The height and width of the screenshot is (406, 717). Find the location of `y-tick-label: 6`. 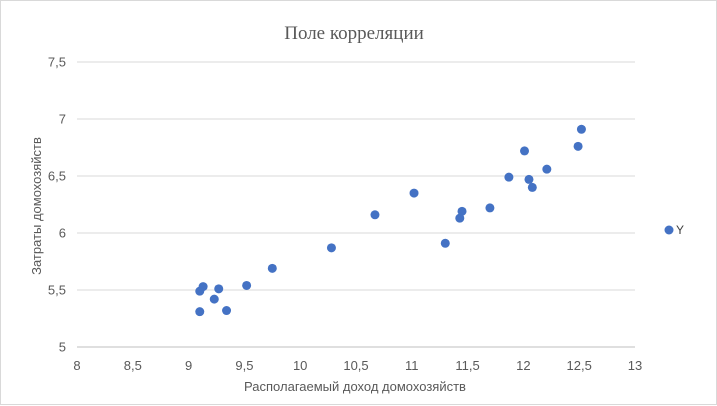

y-tick-label: 6 is located at coordinates (62, 233).